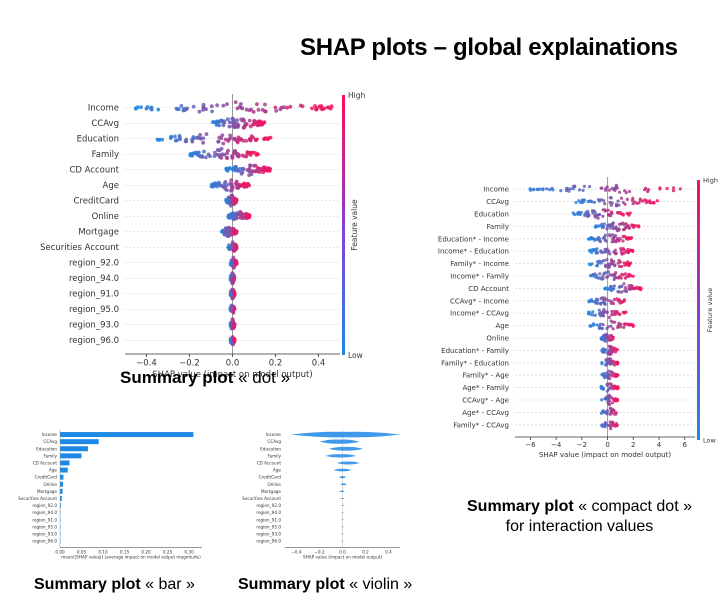 The height and width of the screenshot is (615, 727). What do you see at coordinates (319, 552) in the screenshot?
I see `x-tick-label: −0.2` at bounding box center [319, 552].